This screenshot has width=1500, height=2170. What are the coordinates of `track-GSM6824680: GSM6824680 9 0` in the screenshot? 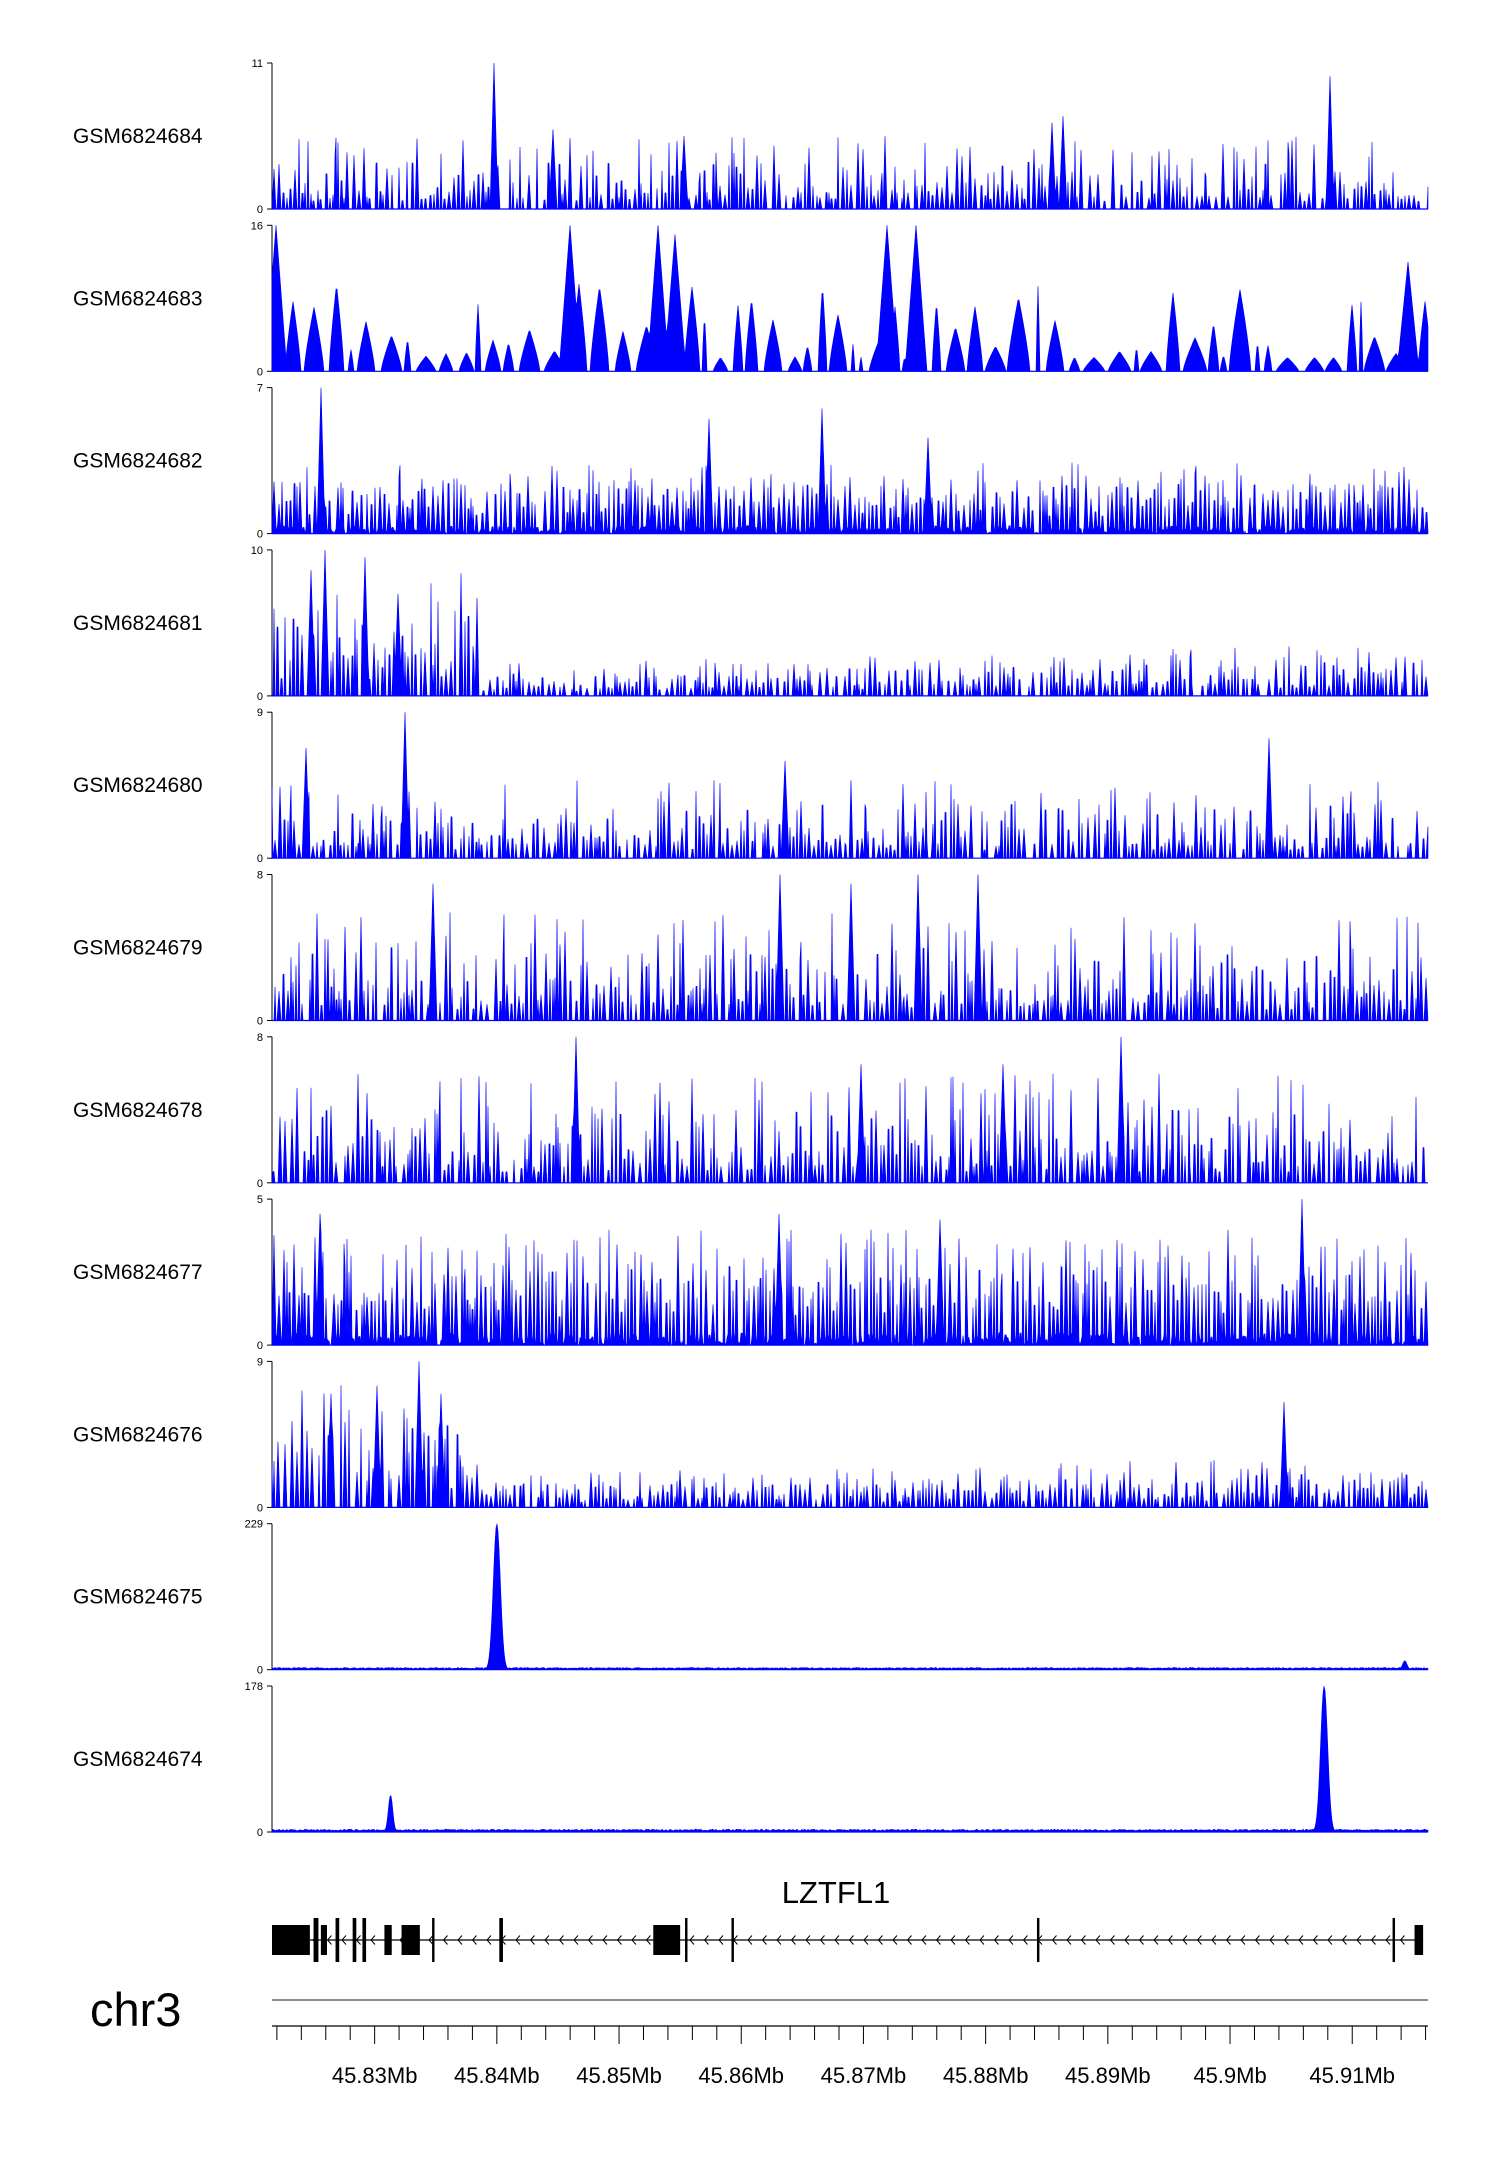 It's located at (751, 786).